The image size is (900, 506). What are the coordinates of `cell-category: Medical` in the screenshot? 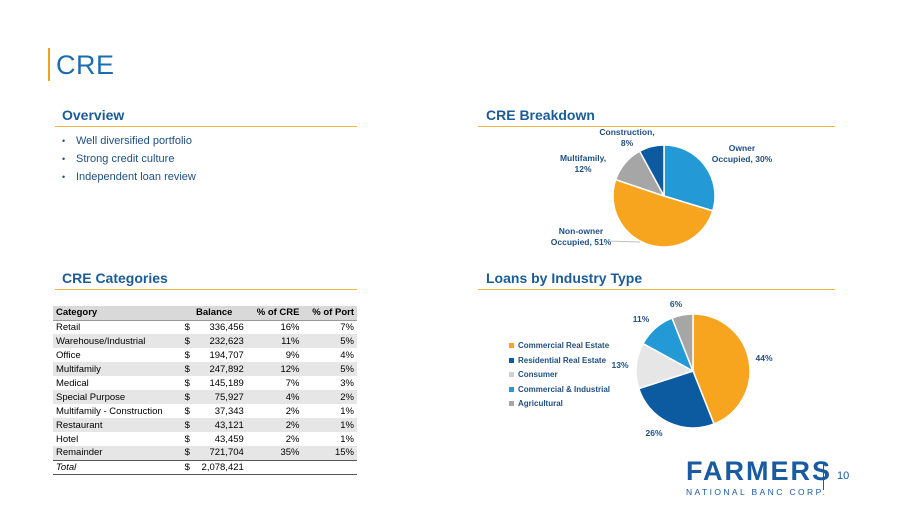 It's located at (72, 383).